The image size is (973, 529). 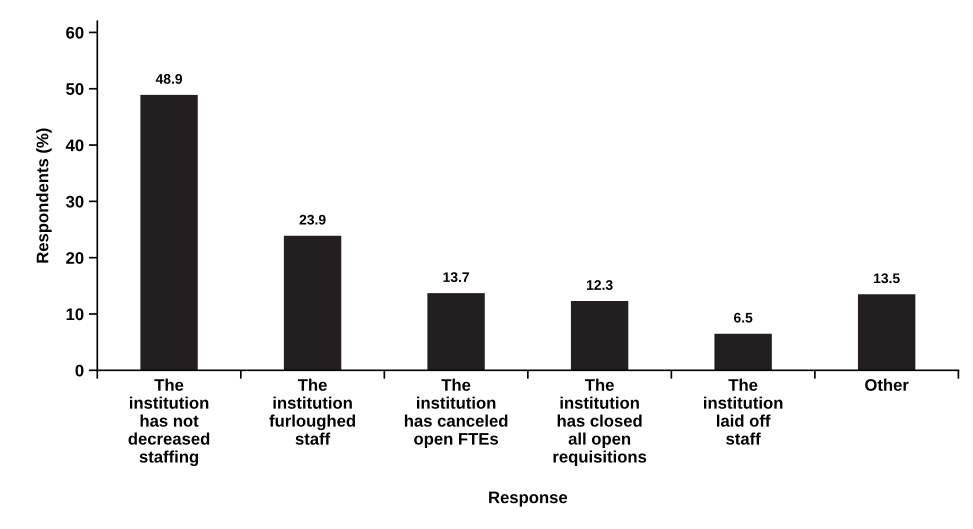 What do you see at coordinates (528, 499) in the screenshot?
I see `x-axis-title: Response` at bounding box center [528, 499].